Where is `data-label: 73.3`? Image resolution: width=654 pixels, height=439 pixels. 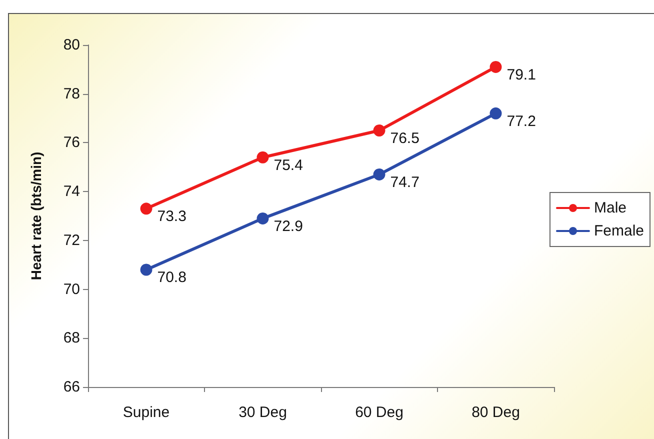 data-label: 73.3 is located at coordinates (171, 217).